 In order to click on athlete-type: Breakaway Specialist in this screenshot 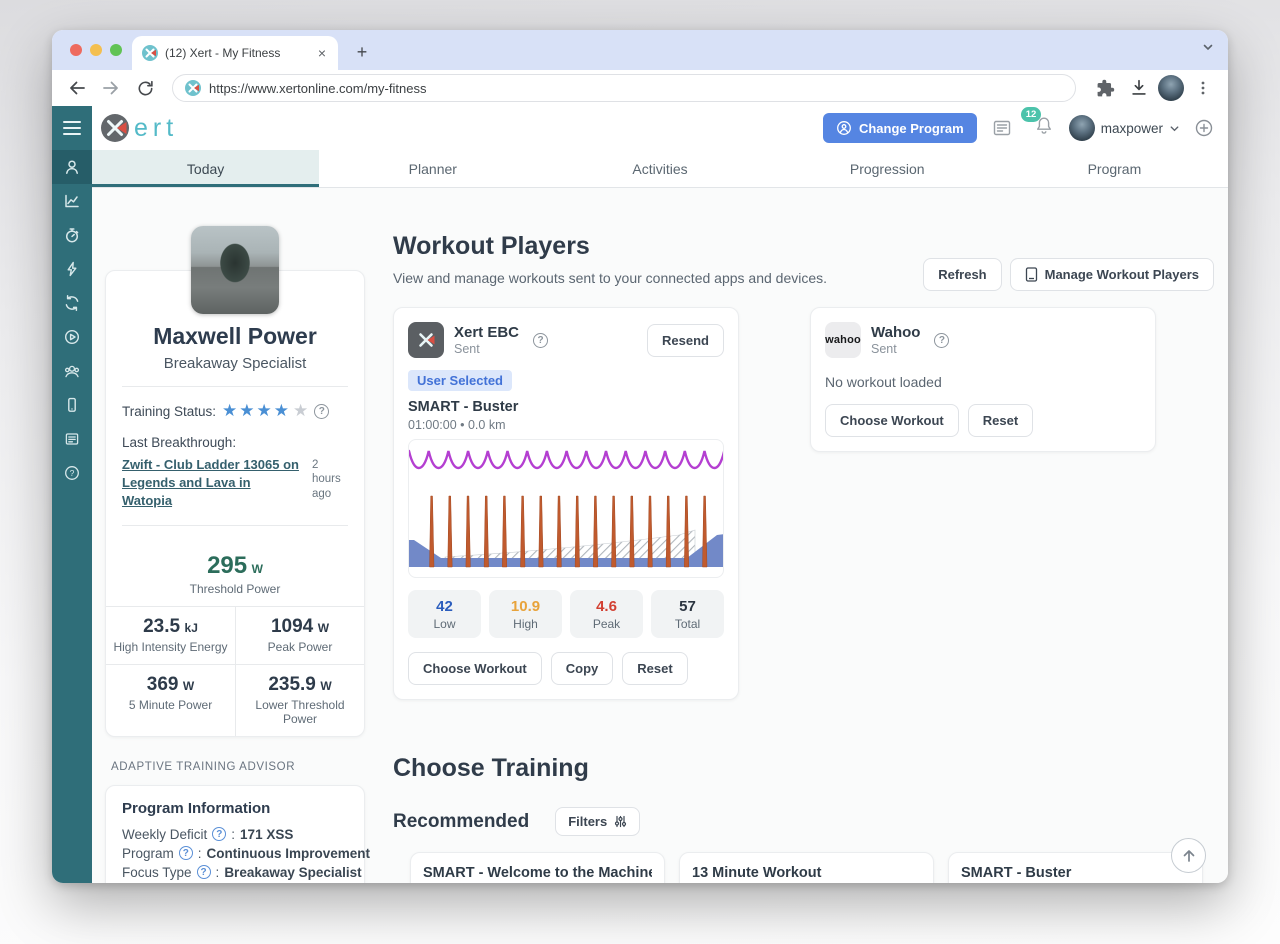, I will do `click(235, 363)`.